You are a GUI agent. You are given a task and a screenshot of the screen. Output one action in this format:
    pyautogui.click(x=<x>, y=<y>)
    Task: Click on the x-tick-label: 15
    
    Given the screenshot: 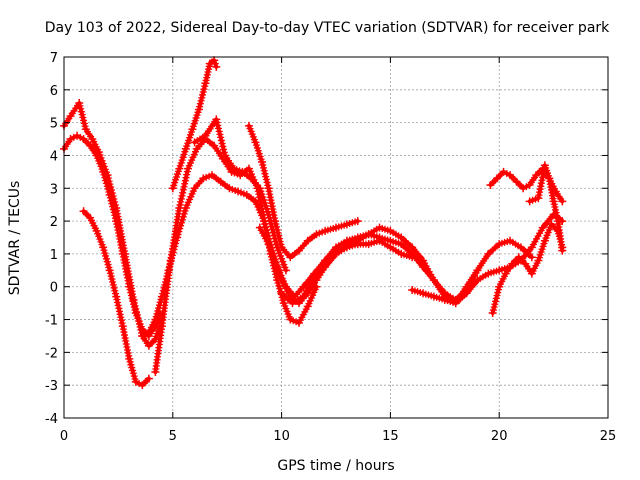 What is the action you would take?
    pyautogui.click(x=390, y=436)
    